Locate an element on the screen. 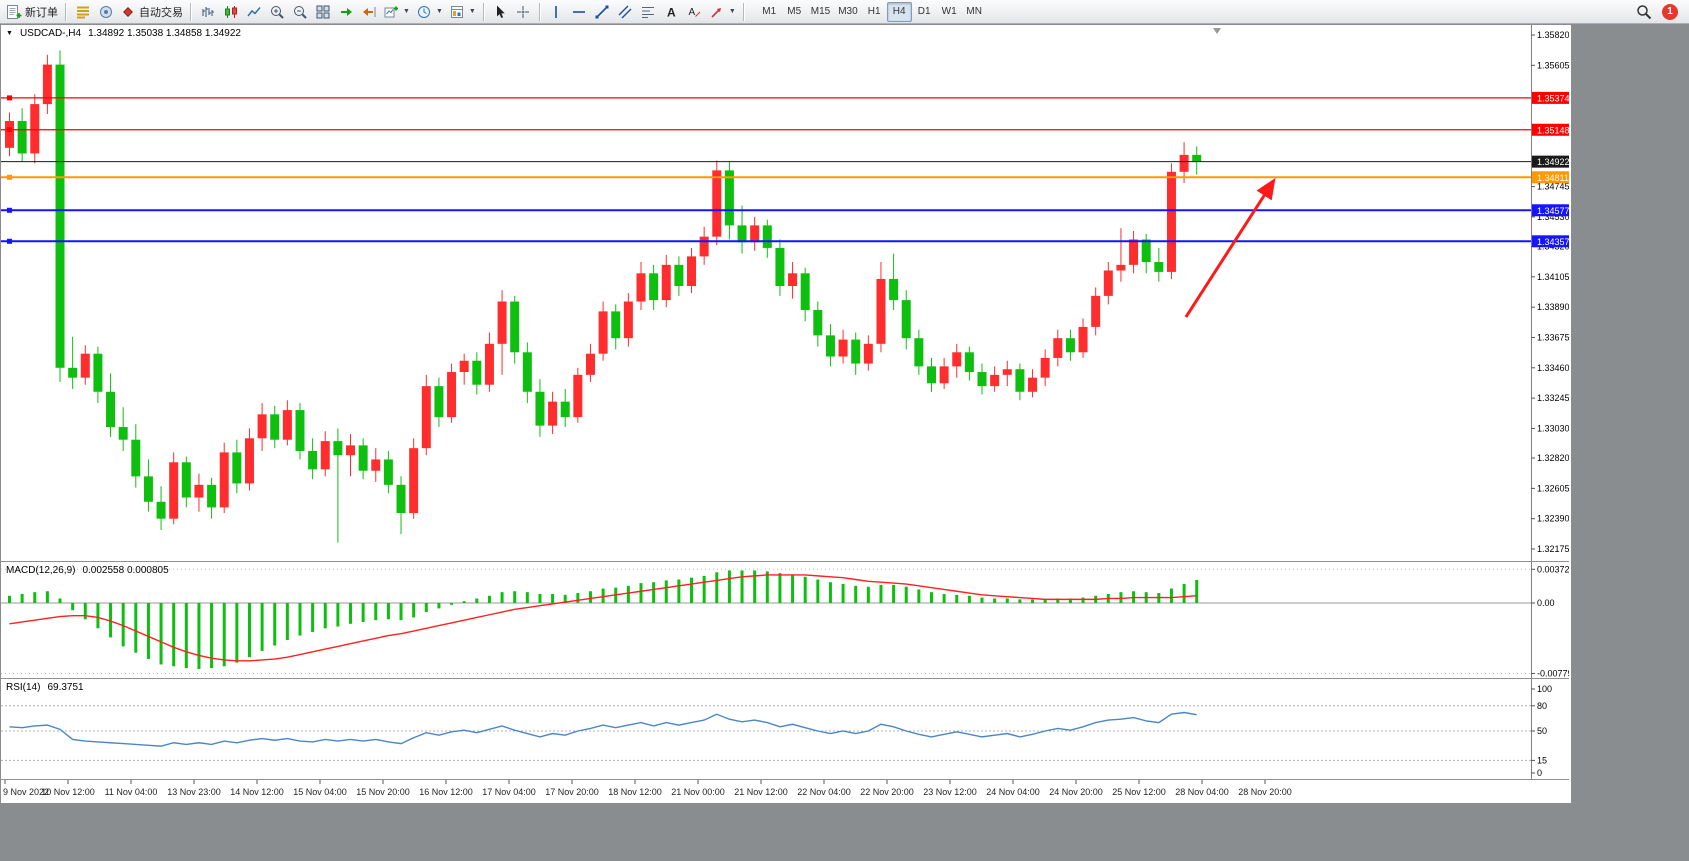  zoom-in-button is located at coordinates (276, 12).